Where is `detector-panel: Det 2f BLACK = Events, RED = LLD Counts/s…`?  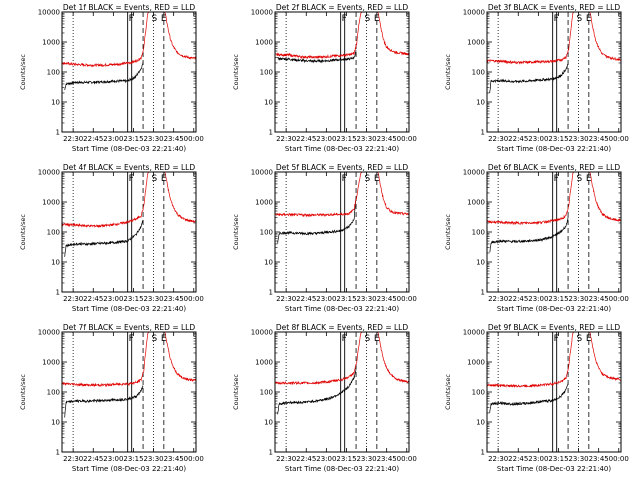
detector-panel: Det 2f BLACK = Events, RED = LLD Counts/s… is located at coordinates (324, 78).